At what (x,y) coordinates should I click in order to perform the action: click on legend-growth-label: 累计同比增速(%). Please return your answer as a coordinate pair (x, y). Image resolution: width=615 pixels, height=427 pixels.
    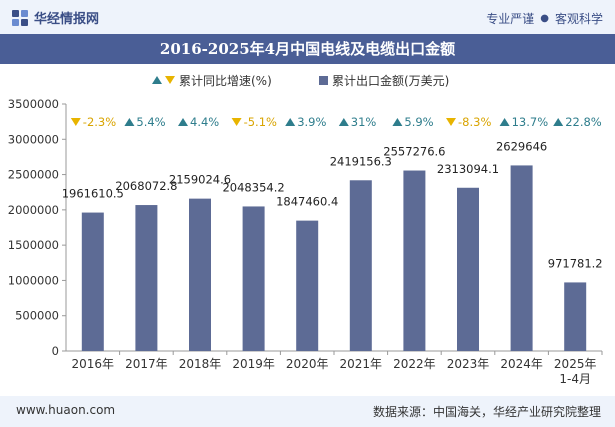
    Looking at the image, I should click on (225, 81).